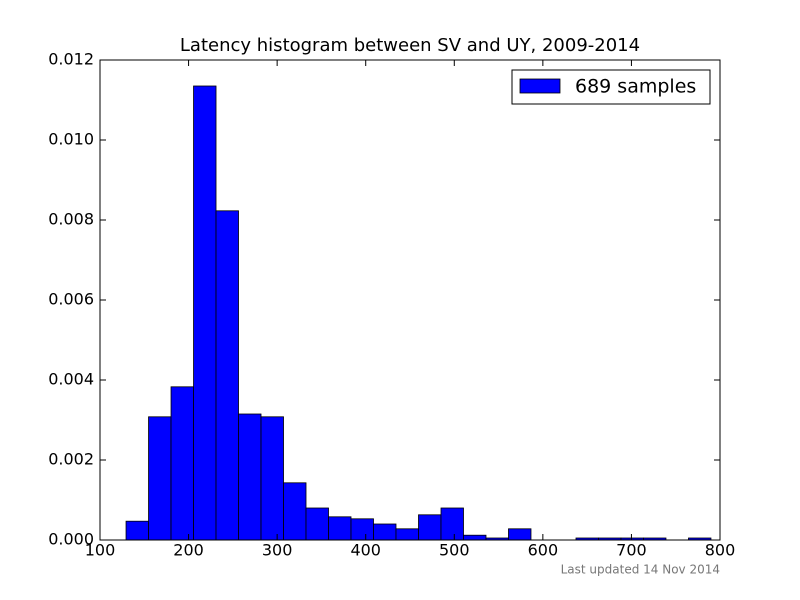 Image resolution: width=800 pixels, height=600 pixels. What do you see at coordinates (71, 459) in the screenshot?
I see `y-tick-label: 0.002` at bounding box center [71, 459].